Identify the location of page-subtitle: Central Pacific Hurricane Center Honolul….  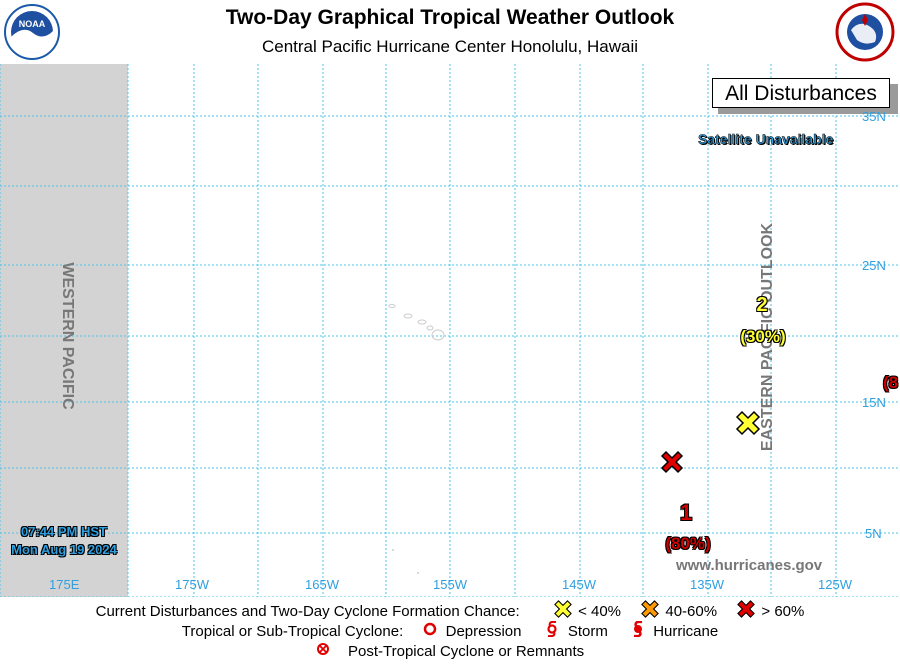
(450, 46).